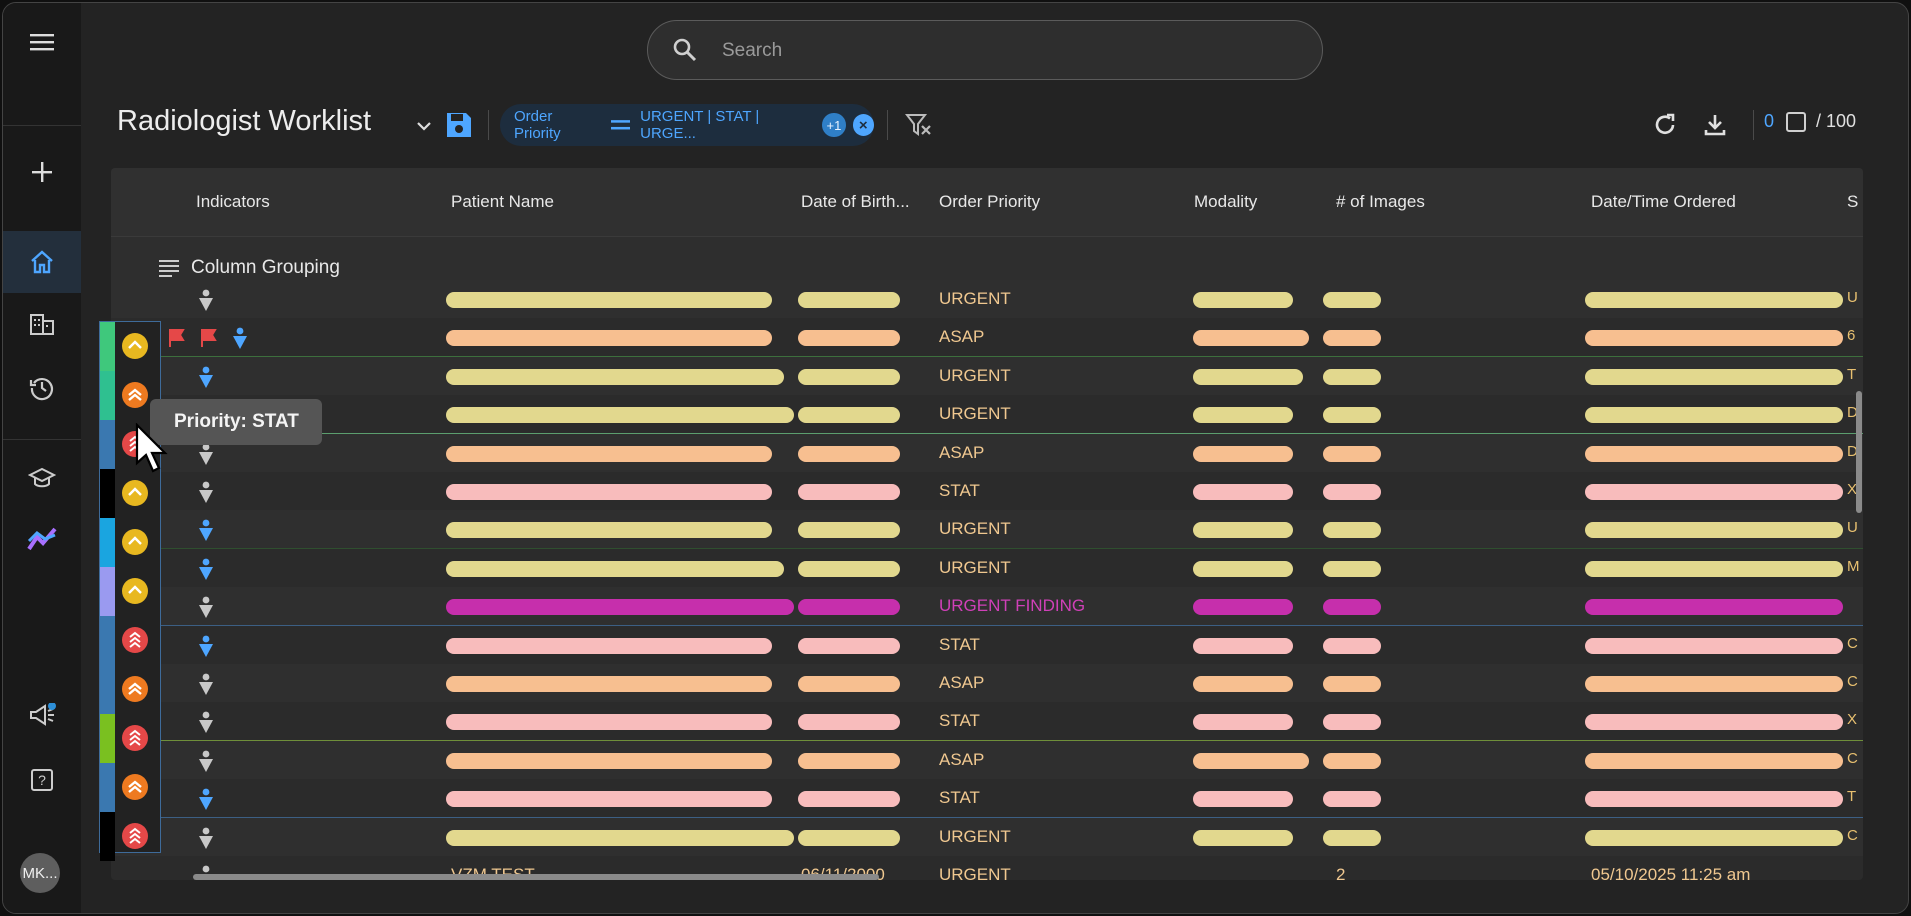 Image resolution: width=1911 pixels, height=916 pixels. I want to click on history-icon, so click(42, 388).